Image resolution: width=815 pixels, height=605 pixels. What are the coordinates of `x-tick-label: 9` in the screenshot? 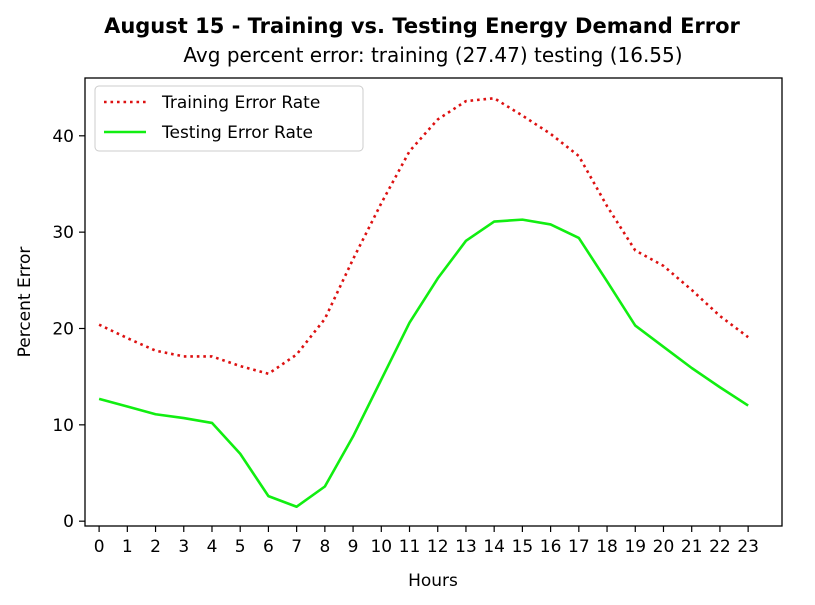 It's located at (353, 547).